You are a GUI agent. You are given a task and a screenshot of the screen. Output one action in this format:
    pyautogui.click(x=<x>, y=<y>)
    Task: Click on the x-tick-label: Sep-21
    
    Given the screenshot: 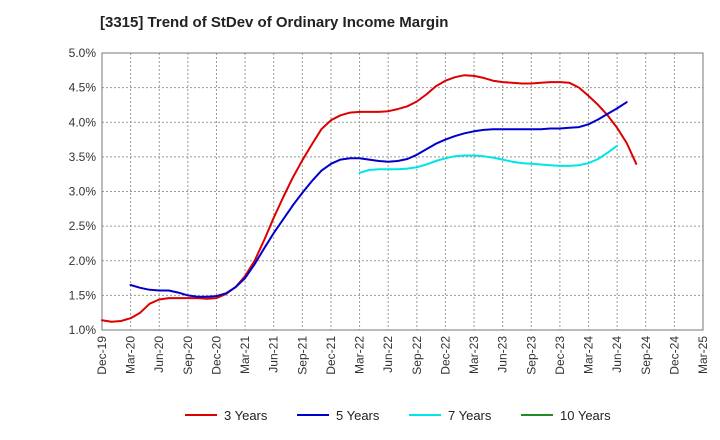 What is the action you would take?
    pyautogui.click(x=302, y=355)
    